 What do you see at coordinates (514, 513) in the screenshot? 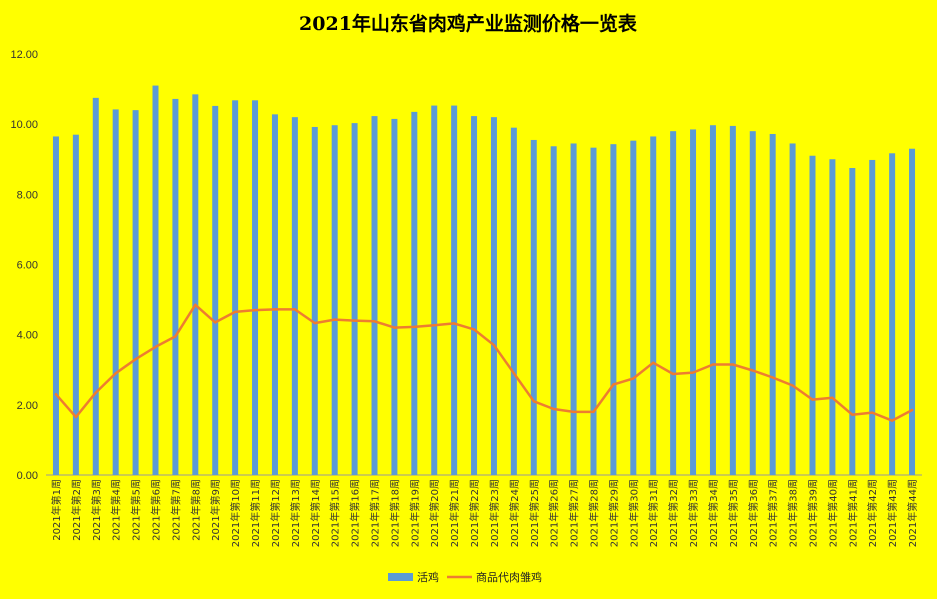
I see `x-tick-label: 2021年第24周` at bounding box center [514, 513].